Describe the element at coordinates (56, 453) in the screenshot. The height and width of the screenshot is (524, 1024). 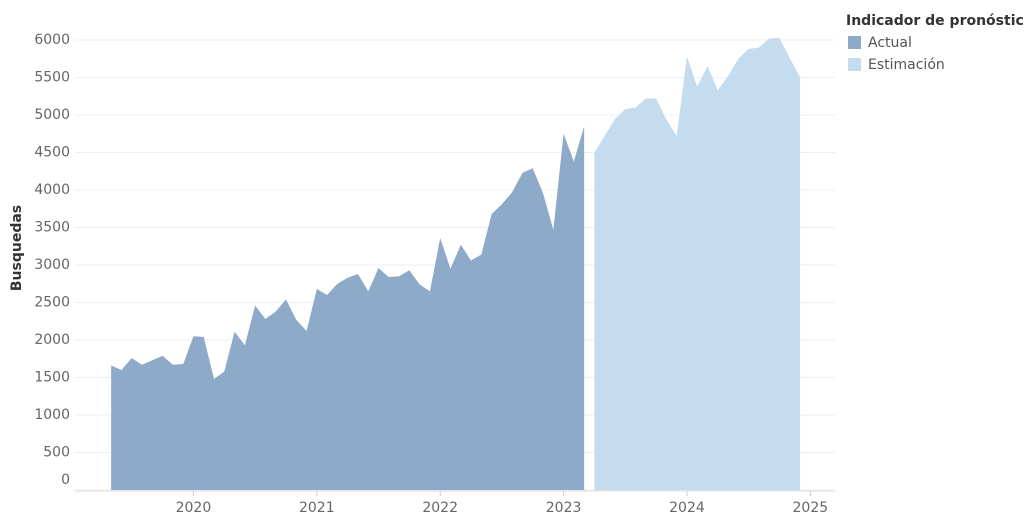
I see `y-tick-label: 500` at that location.